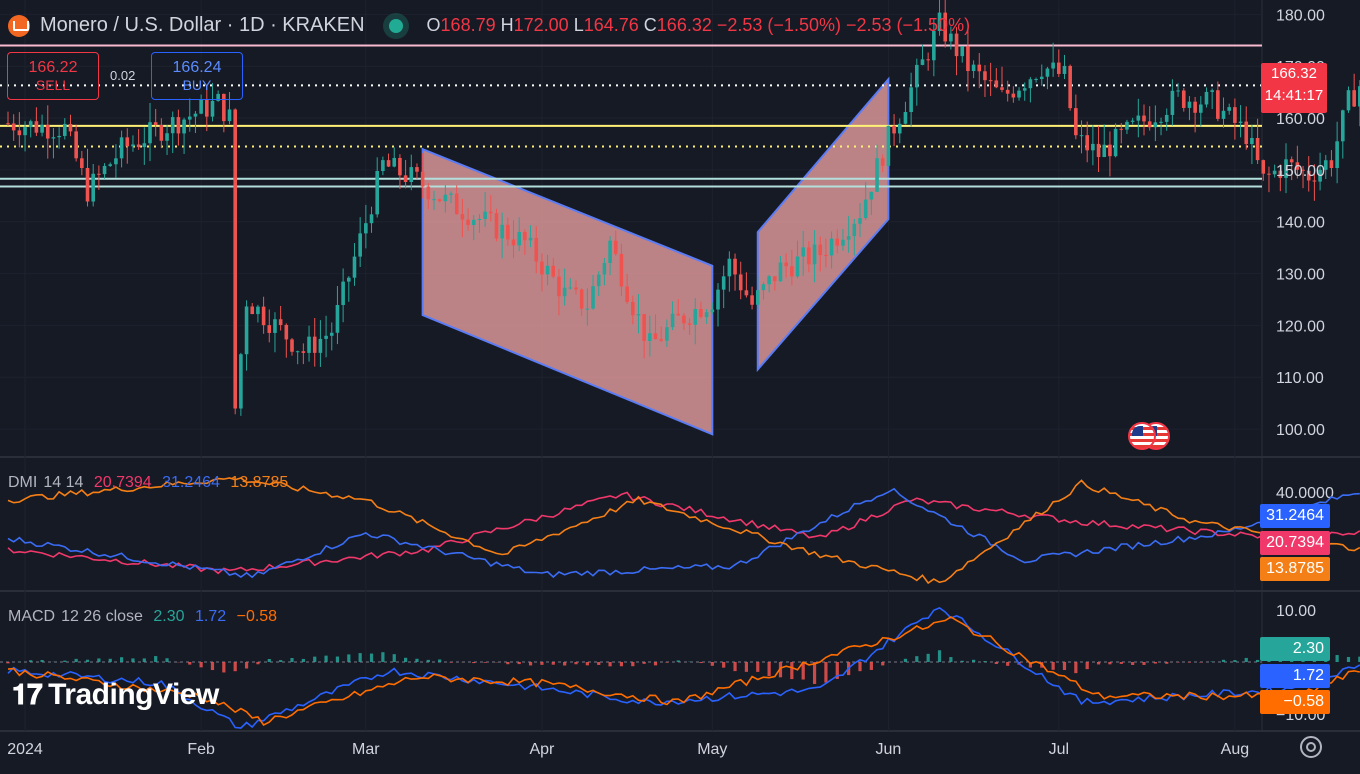 This screenshot has height=774, width=1360. Describe the element at coordinates (1300, 378) in the screenshot. I see `price-tick-label: 110.00` at that location.